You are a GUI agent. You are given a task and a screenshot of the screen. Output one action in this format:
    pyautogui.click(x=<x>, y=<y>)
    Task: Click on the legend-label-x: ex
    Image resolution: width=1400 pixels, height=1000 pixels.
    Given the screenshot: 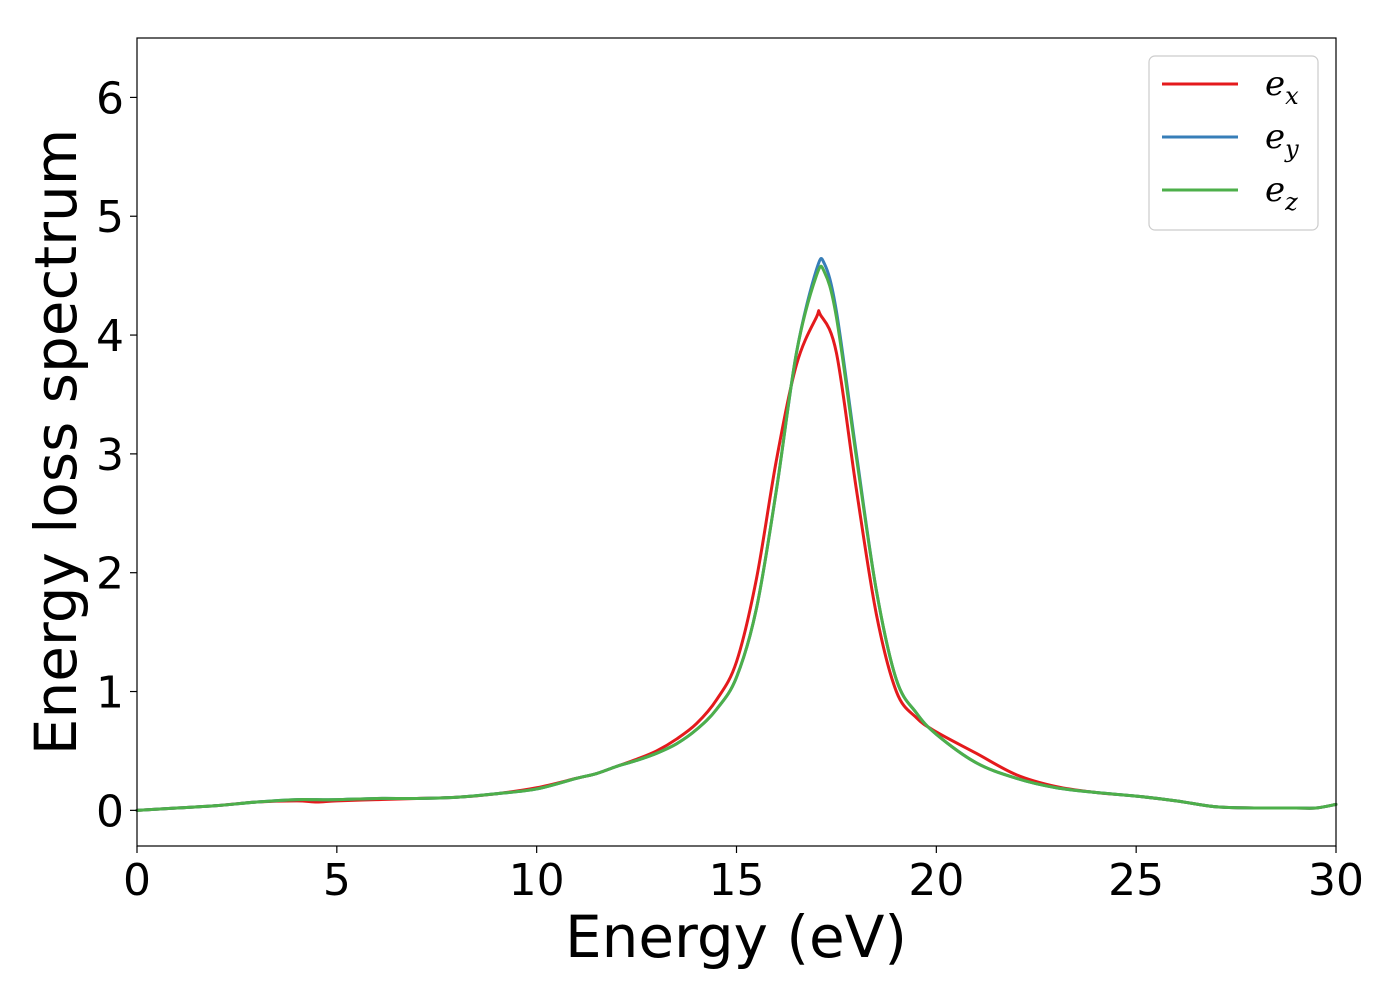 What is the action you would take?
    pyautogui.click(x=1282, y=87)
    